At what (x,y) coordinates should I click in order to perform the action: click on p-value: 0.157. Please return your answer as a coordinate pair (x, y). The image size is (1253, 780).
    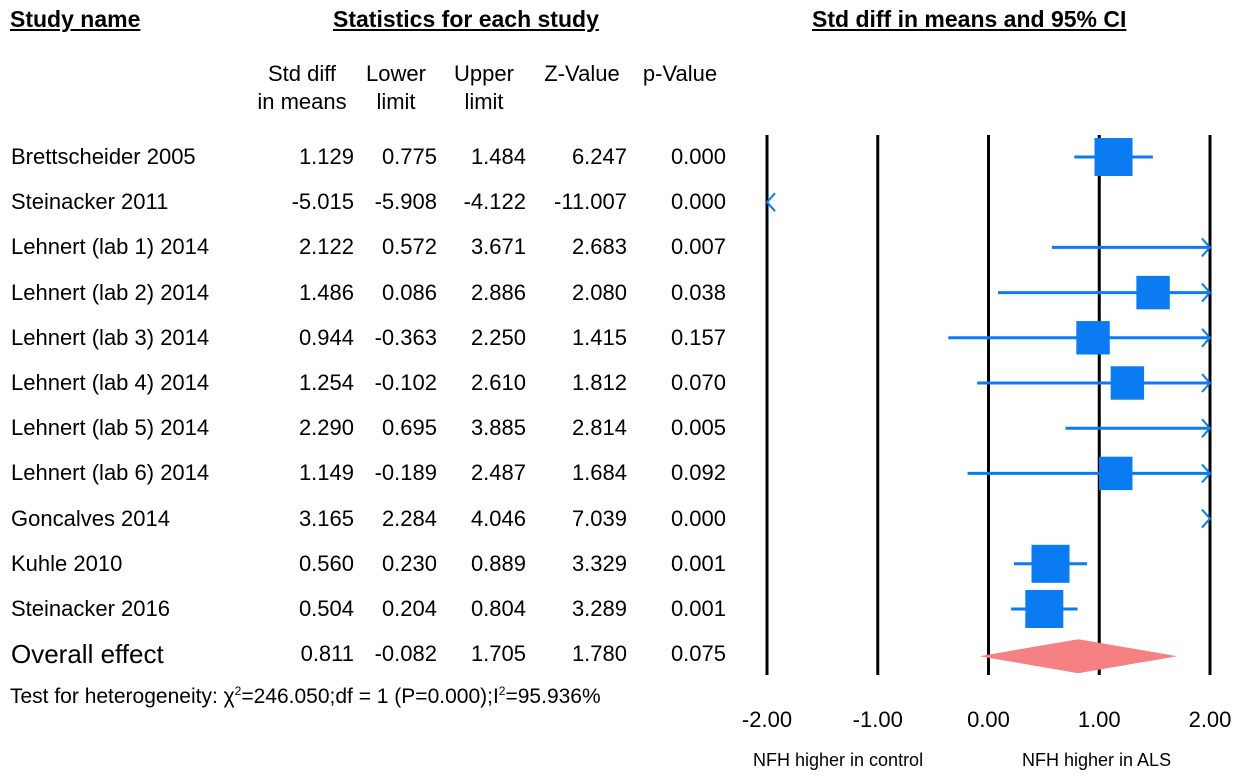
    Looking at the image, I should click on (698, 337).